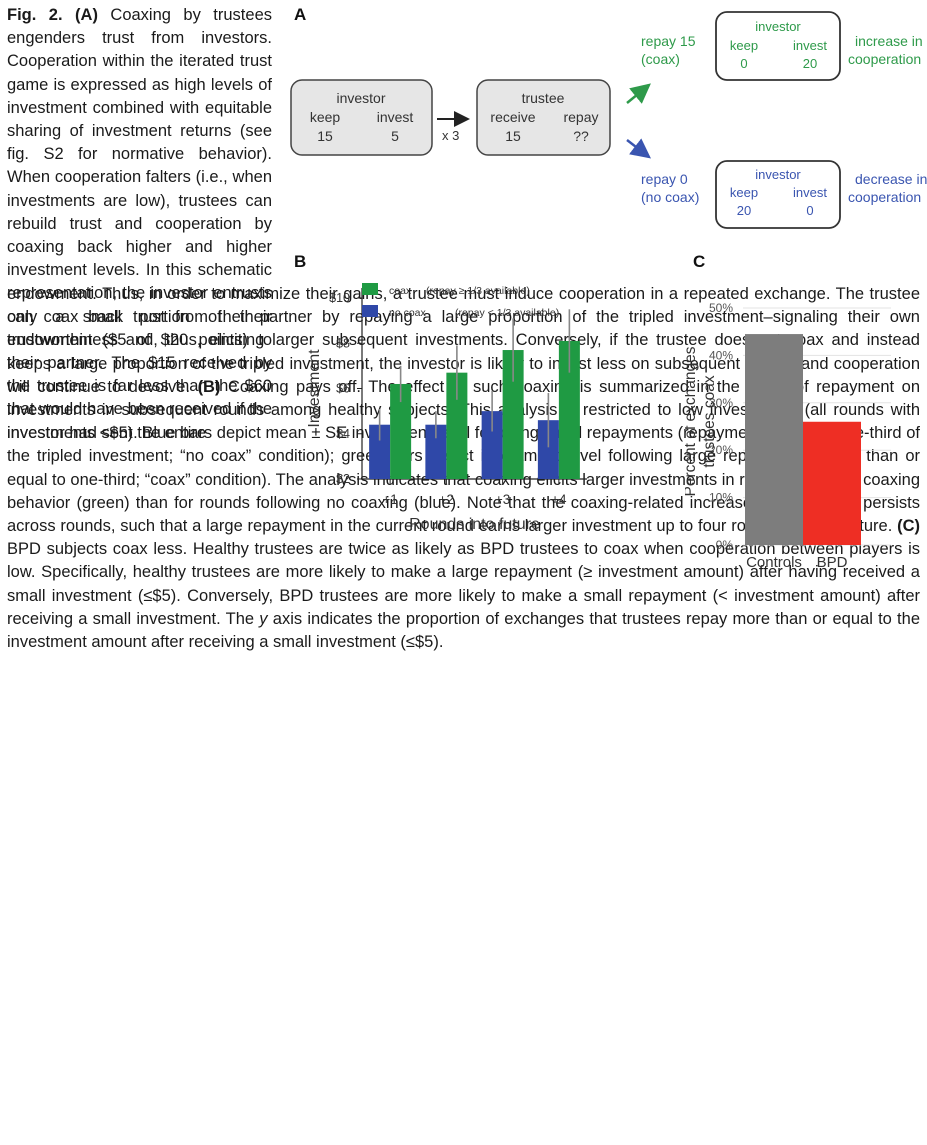 This screenshot has width=927, height=1145. Describe the element at coordinates (721, 450) in the screenshot. I see `chart-c-y-tick-label: 20%` at that location.